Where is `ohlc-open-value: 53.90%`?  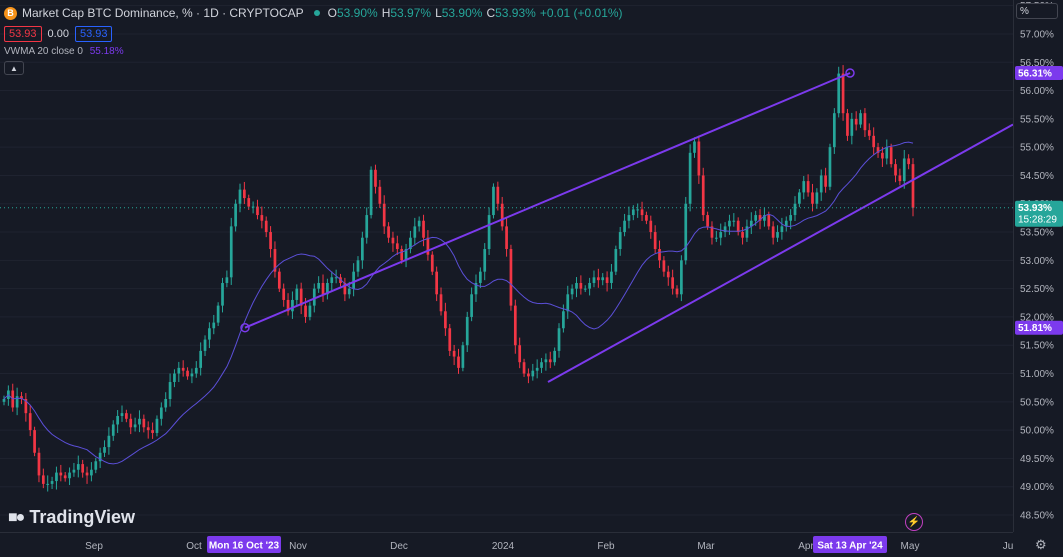 ohlc-open-value: 53.90% is located at coordinates (357, 13).